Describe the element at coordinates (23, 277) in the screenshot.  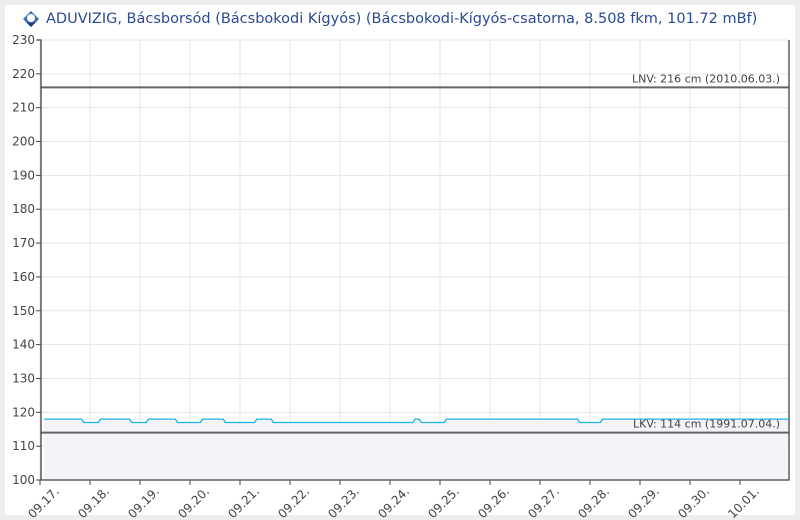
I see `y-tick-label: 160` at that location.